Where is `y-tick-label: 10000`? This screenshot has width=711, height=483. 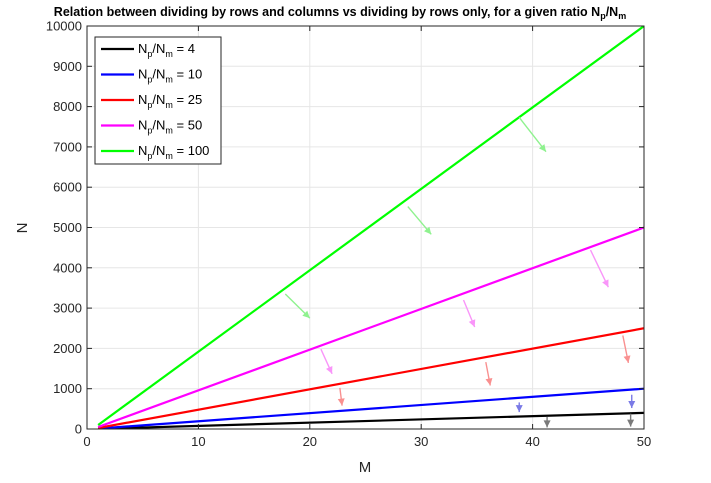 y-tick-label: 10000 is located at coordinates (64, 26).